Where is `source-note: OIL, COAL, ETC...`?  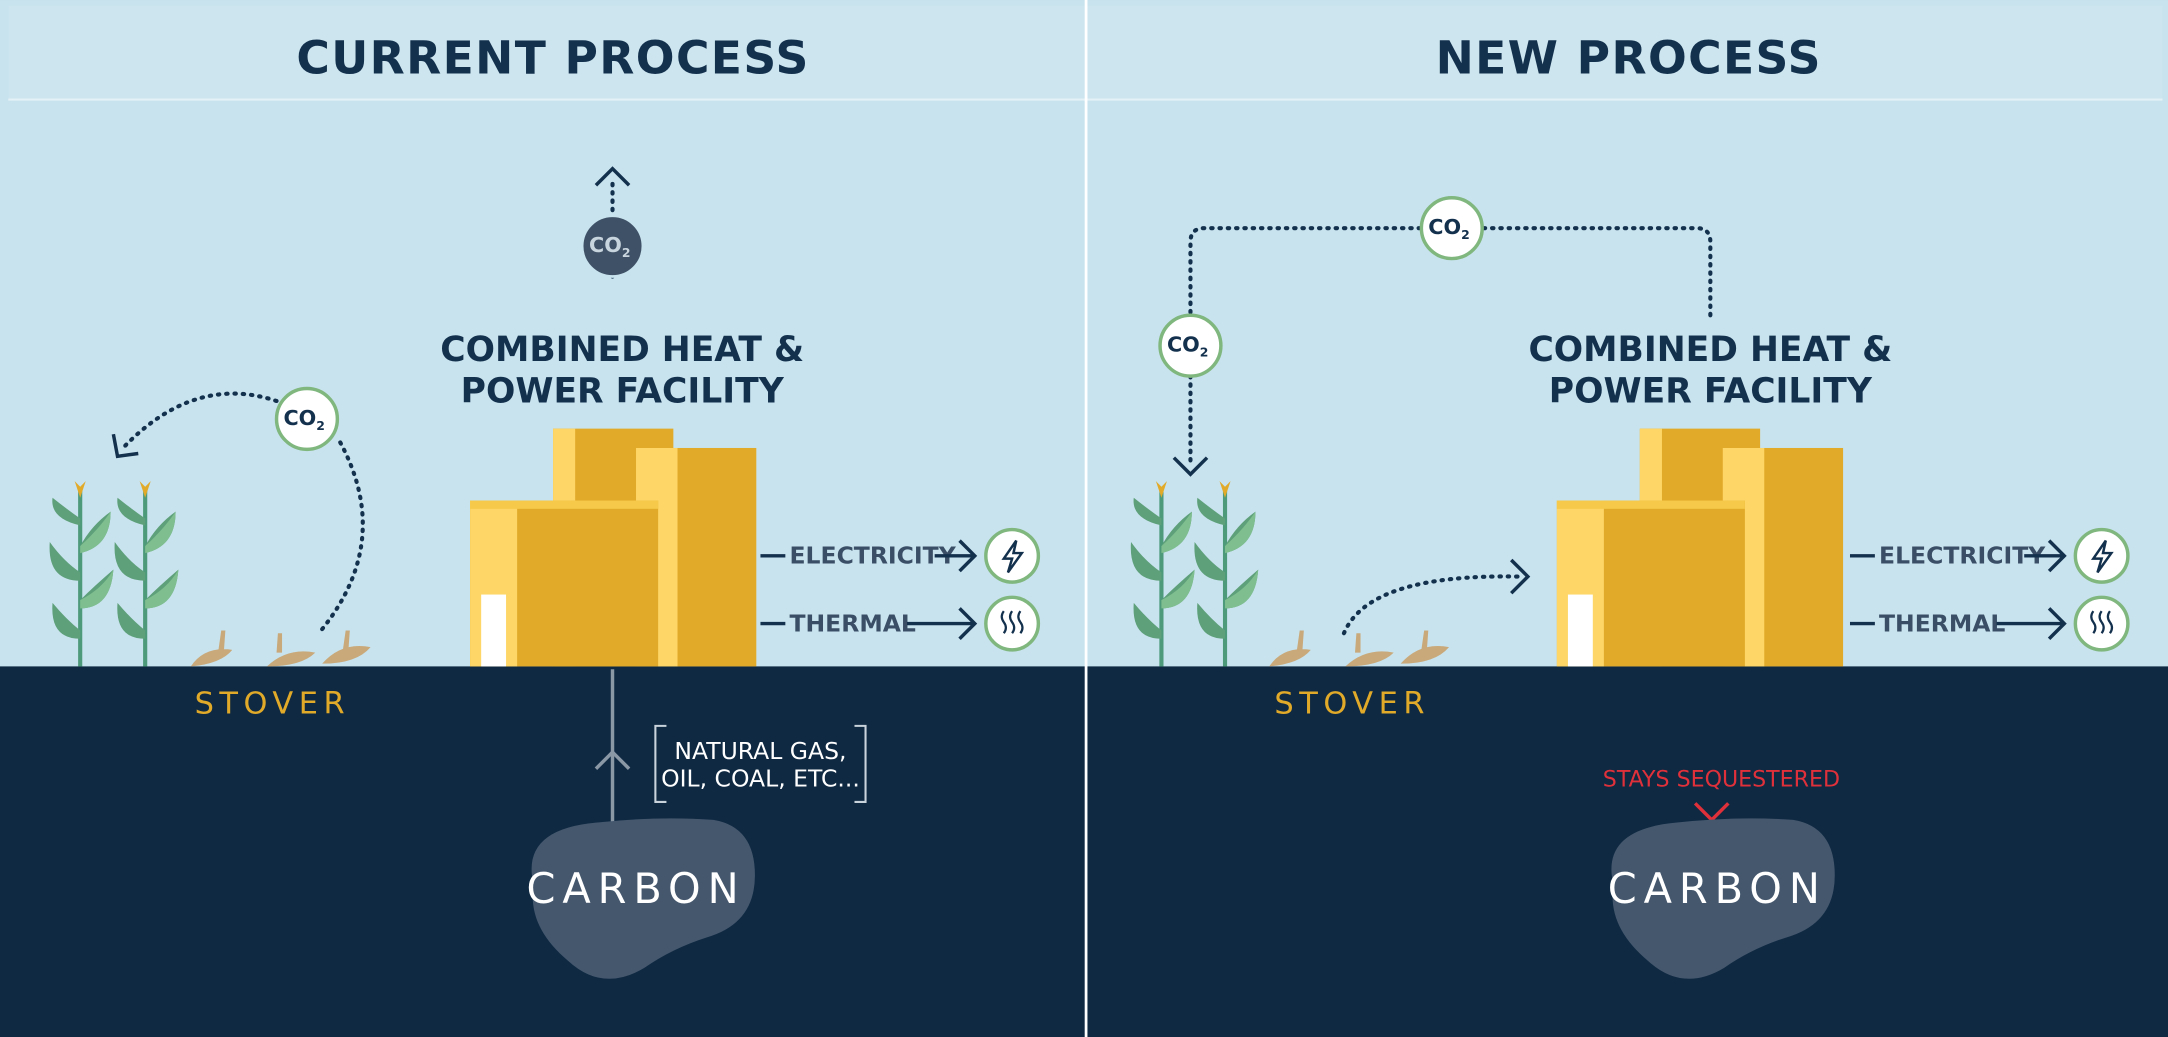 source-note: OIL, COAL, ETC... is located at coordinates (760, 779).